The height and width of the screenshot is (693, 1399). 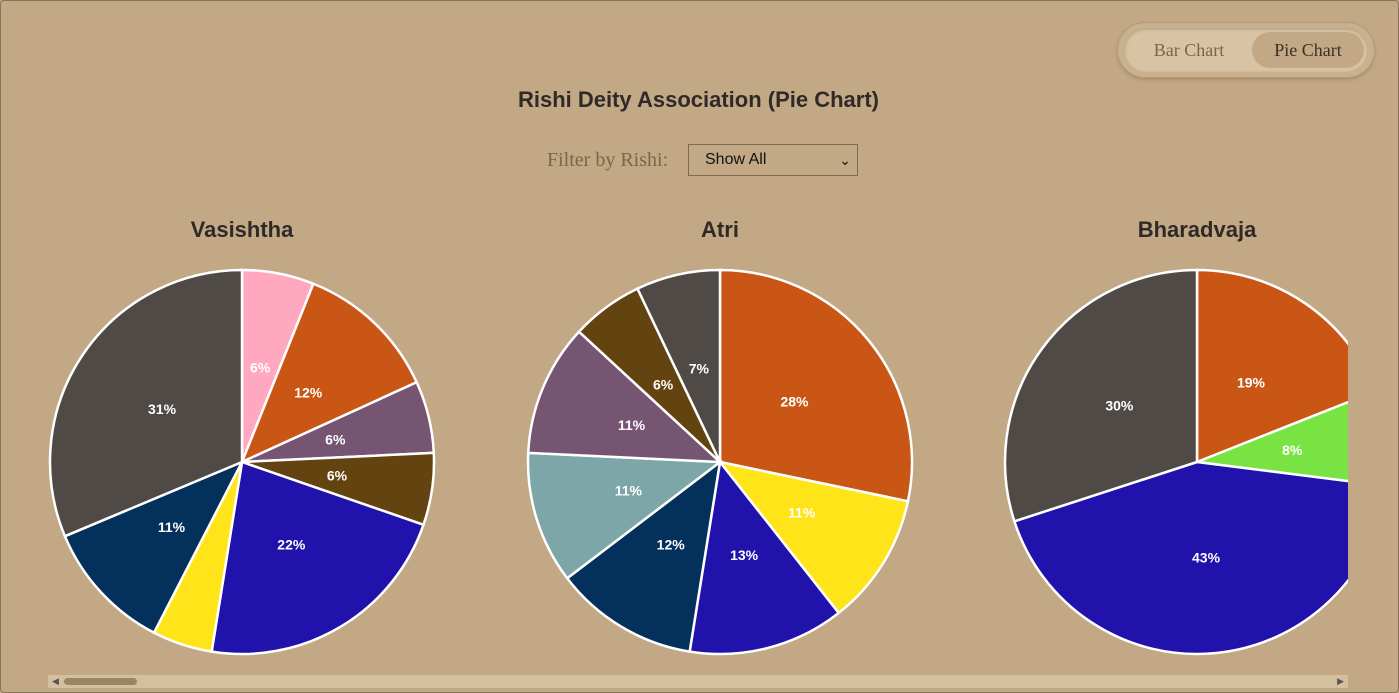 I want to click on pie-title-bharadvaja: Bharadvaja, so click(x=1197, y=229).